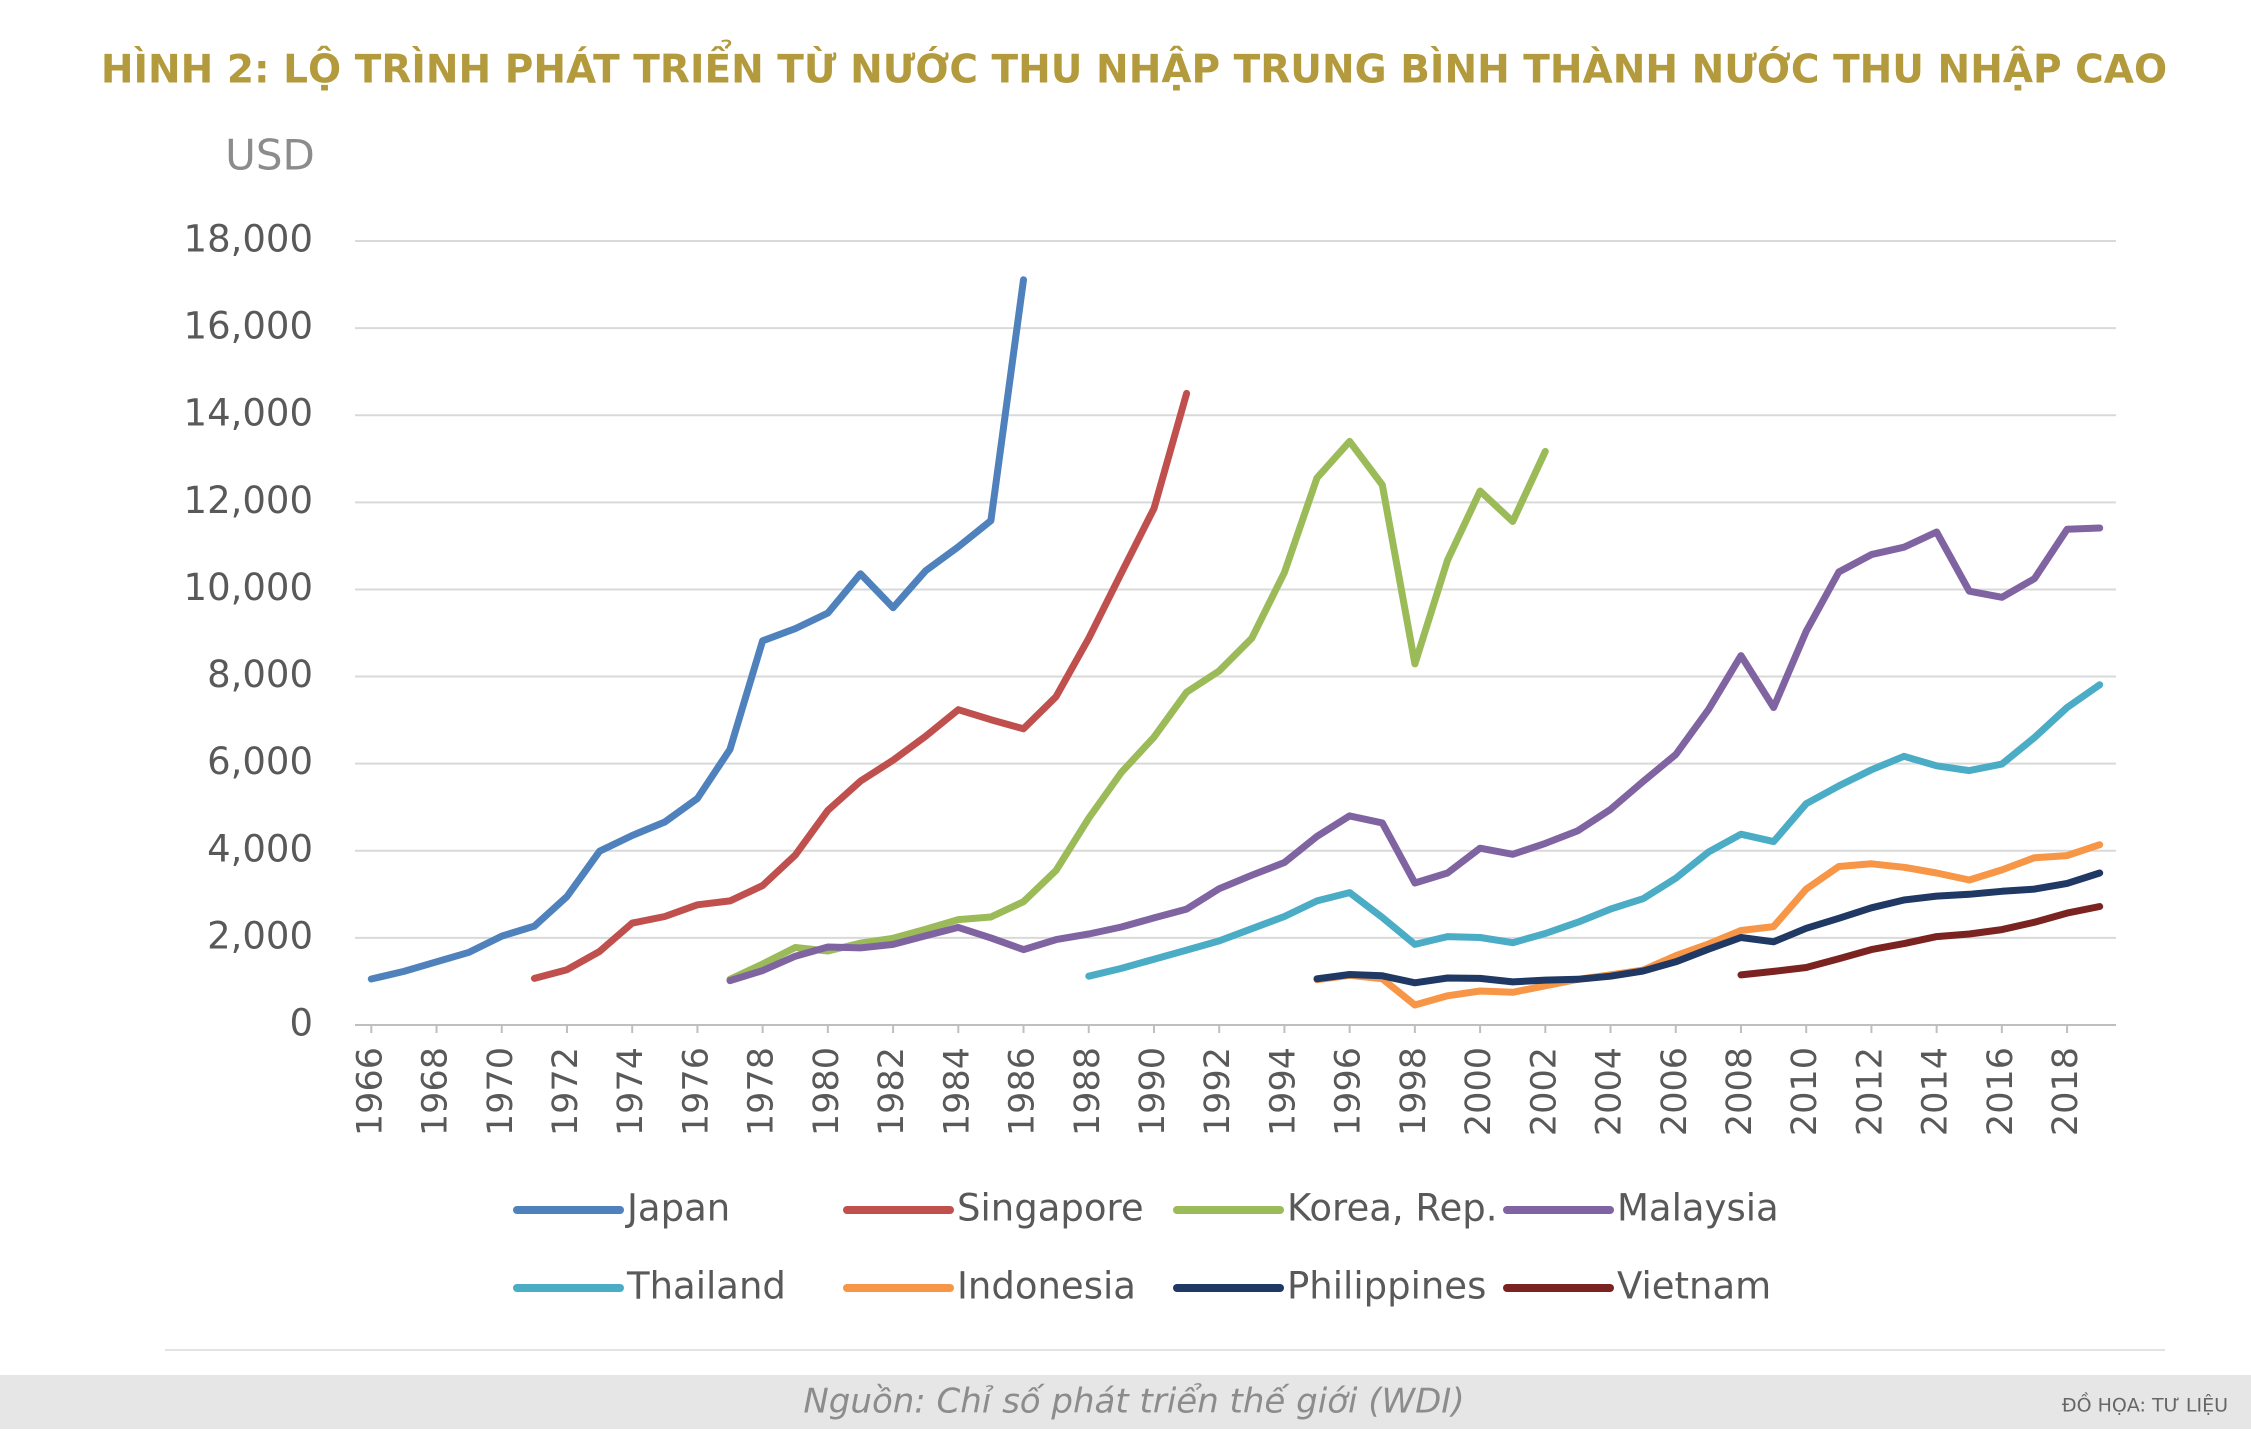  I want to click on legend-label: Malaysia, so click(1698, 1208).